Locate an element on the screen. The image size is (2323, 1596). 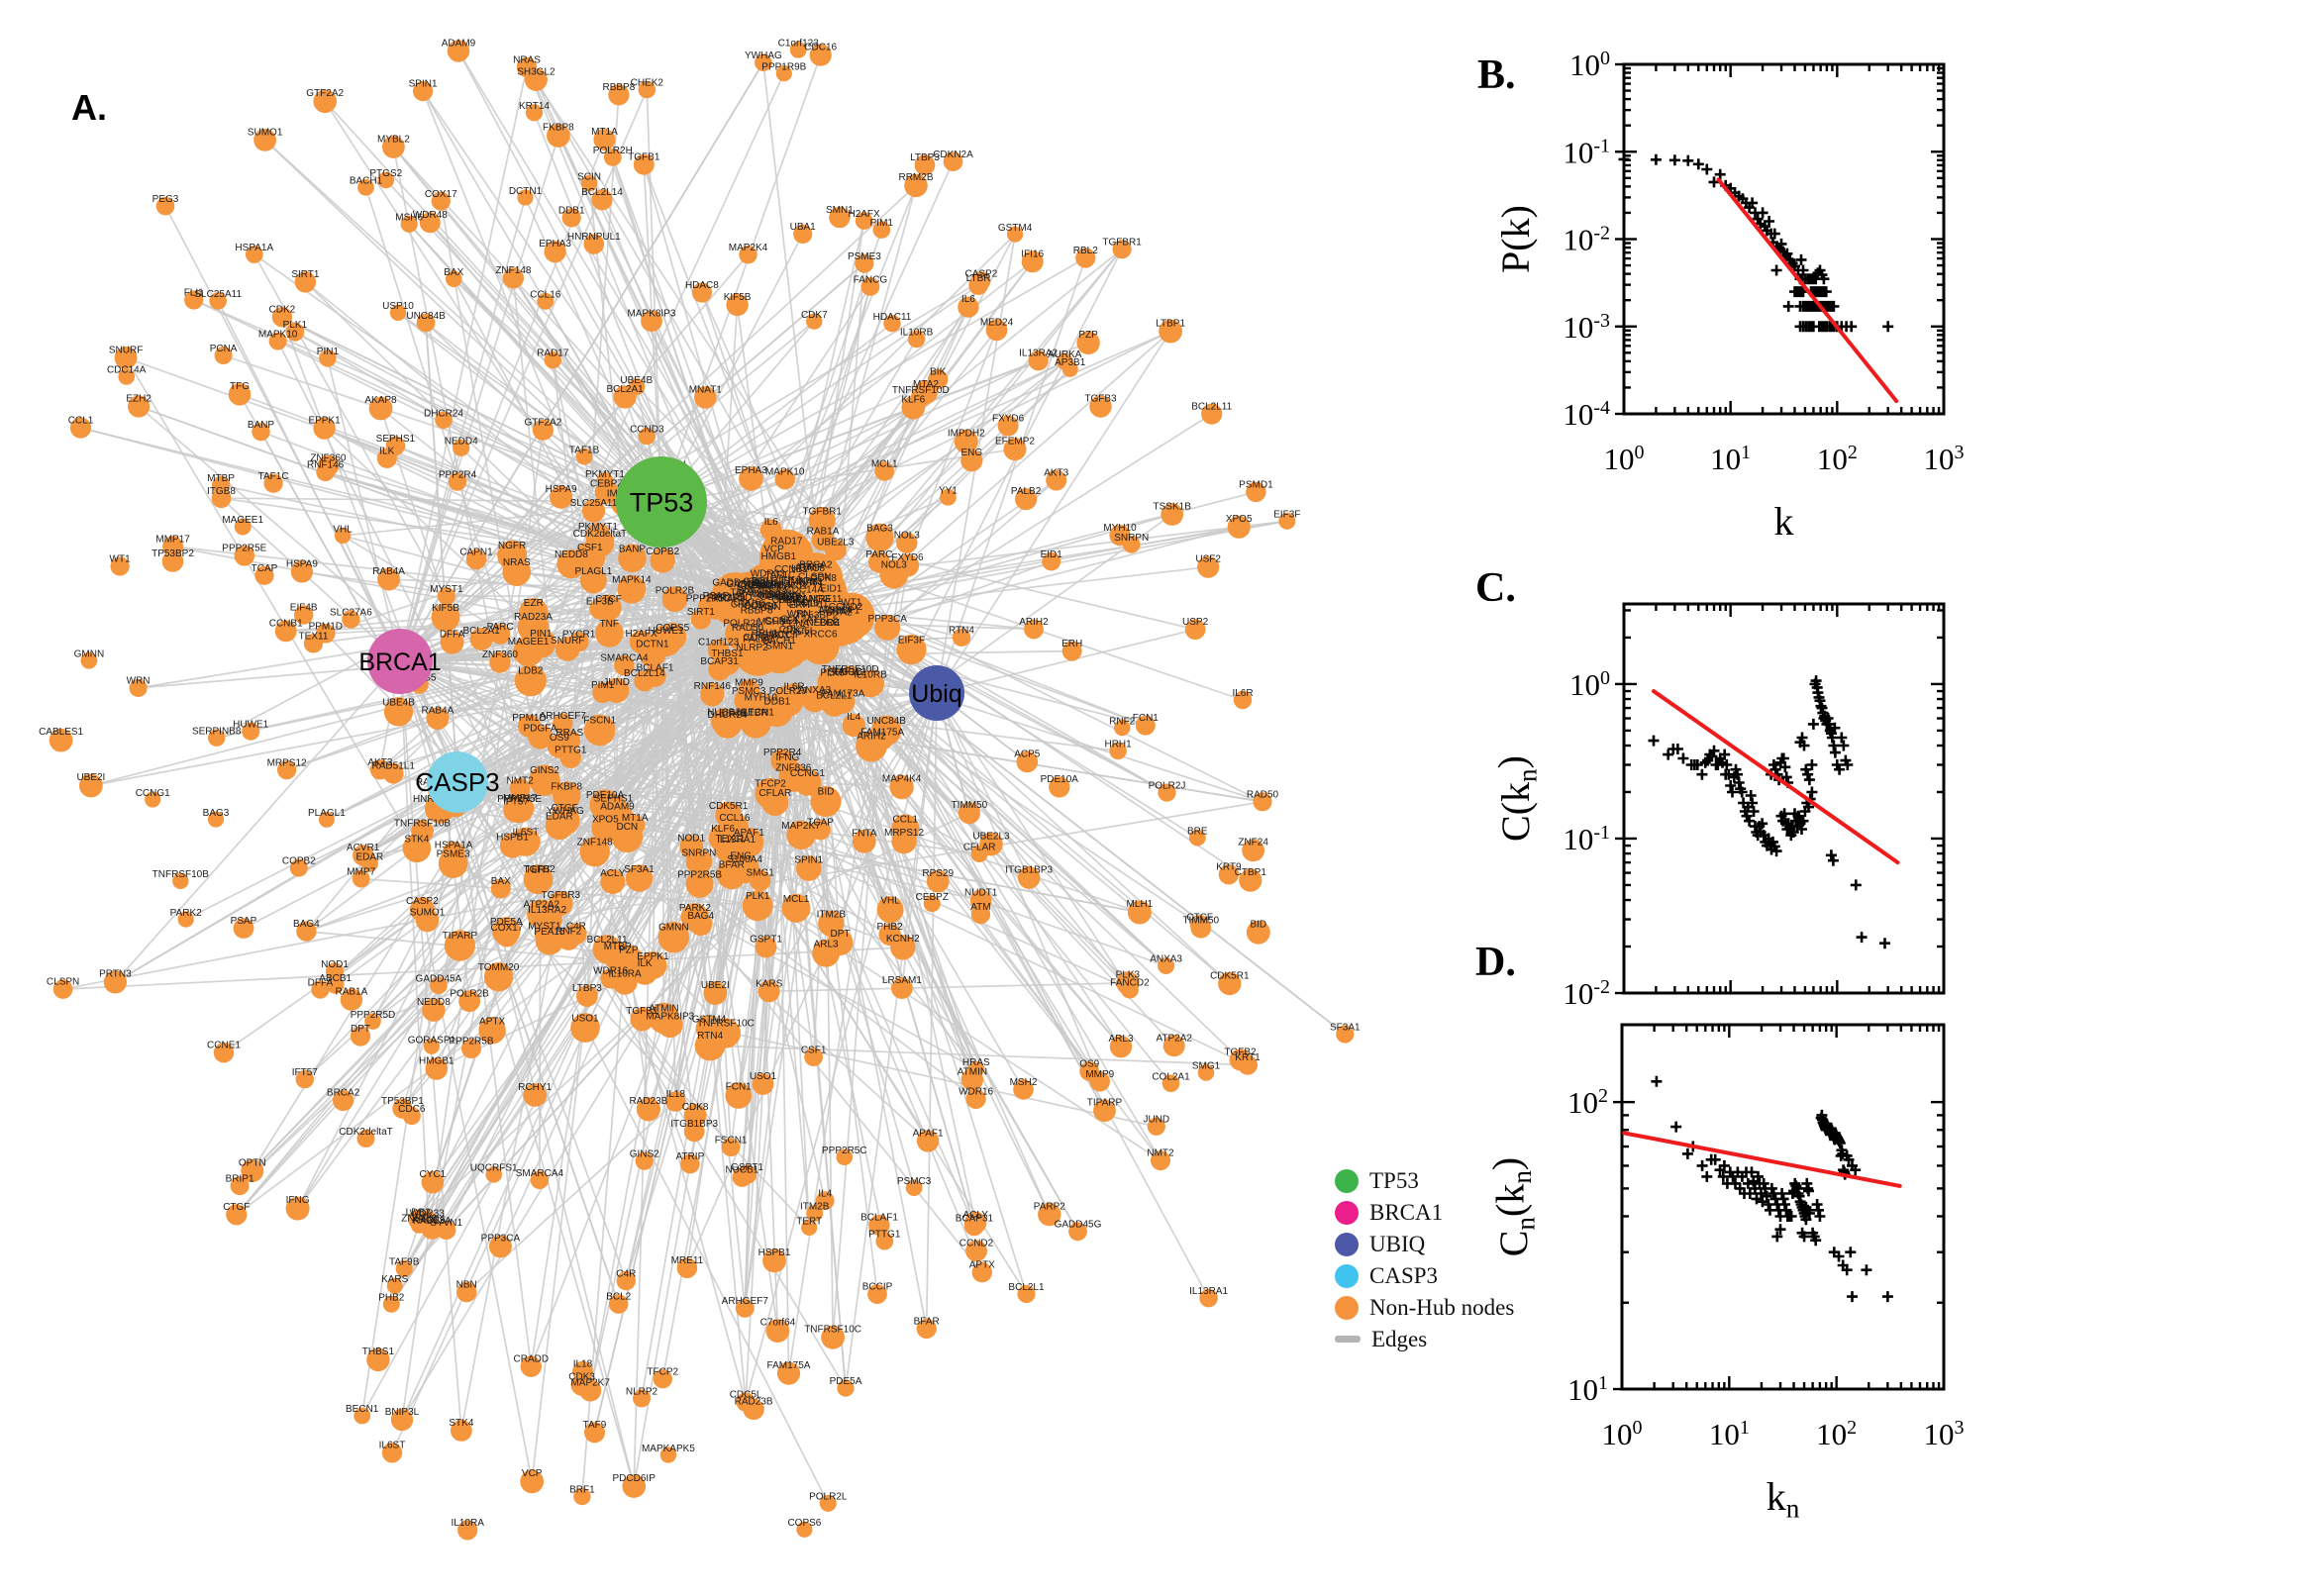
node-label: TAF9B is located at coordinates (771, 586).